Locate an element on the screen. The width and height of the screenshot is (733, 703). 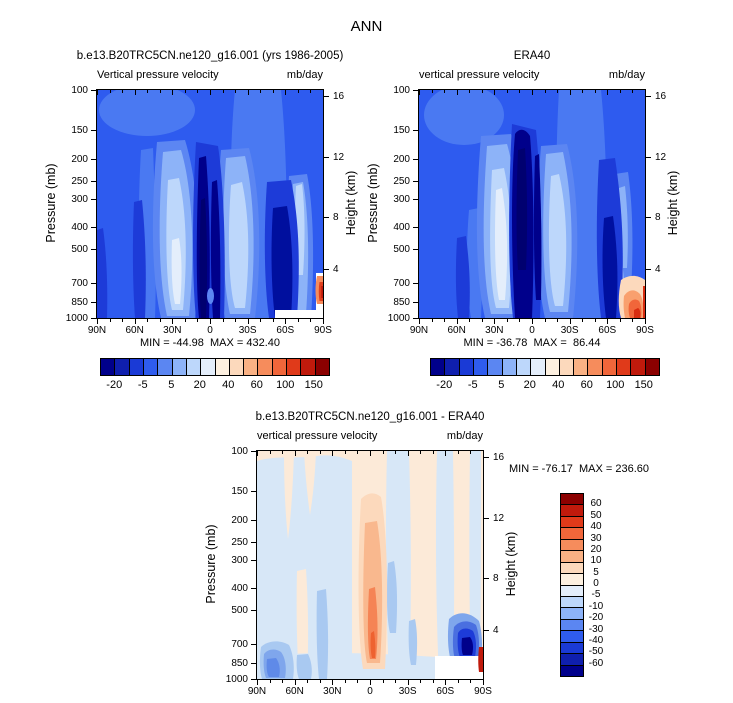
colorbar-tick-label: 30 is located at coordinates (596, 538).